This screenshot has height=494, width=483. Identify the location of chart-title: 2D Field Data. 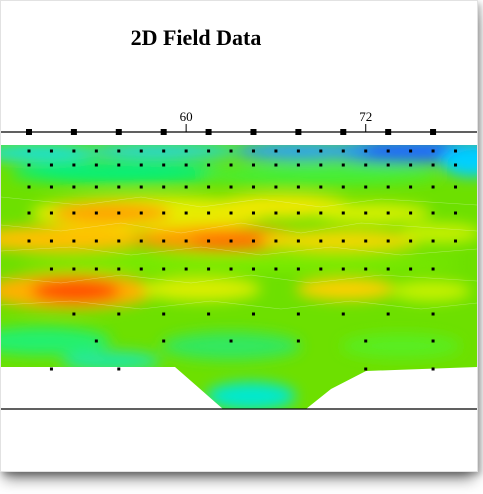
(196, 37).